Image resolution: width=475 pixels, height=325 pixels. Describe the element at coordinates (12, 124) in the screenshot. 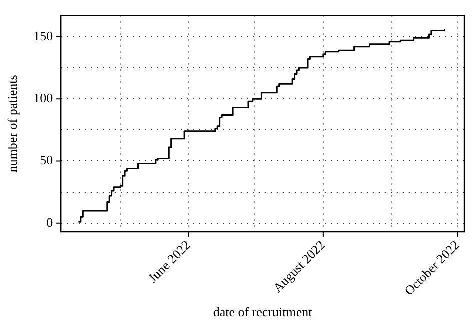

I see `y-axis-title: number of patients` at that location.